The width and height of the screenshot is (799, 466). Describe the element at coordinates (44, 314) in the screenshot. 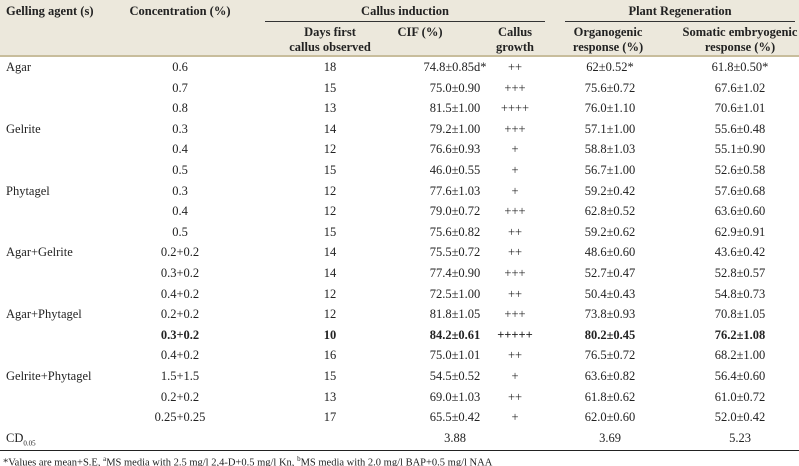

I see `cell-gelling-agent: Agar+Phytagel` at that location.